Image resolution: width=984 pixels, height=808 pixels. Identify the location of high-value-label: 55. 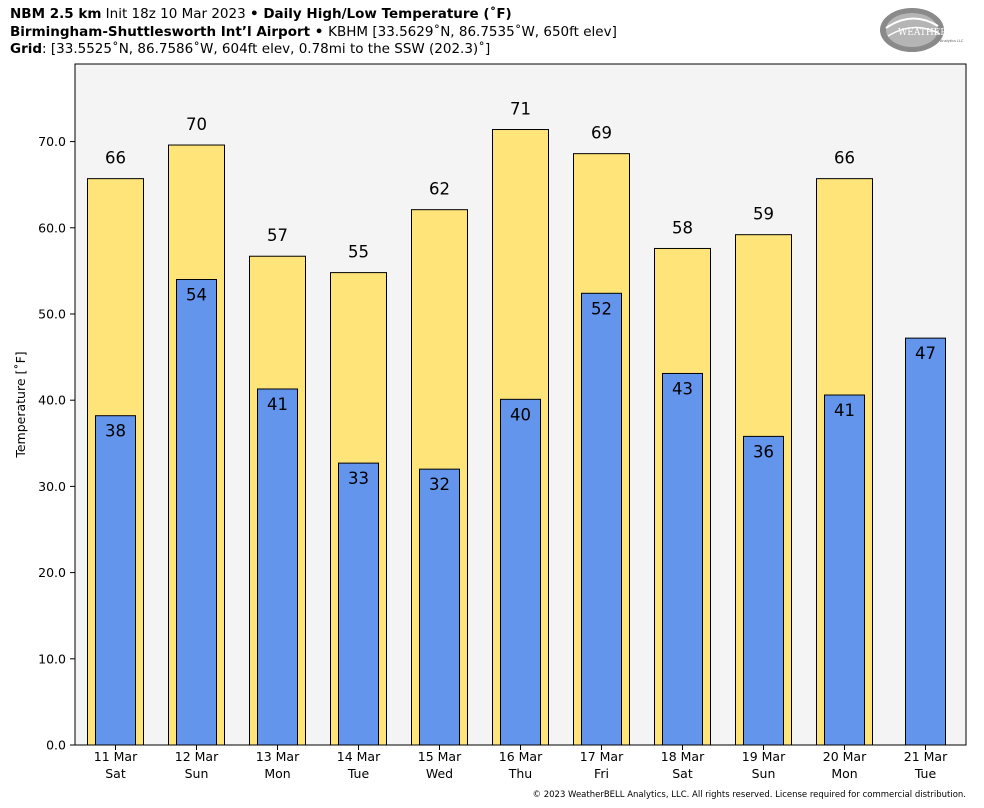
(358, 252).